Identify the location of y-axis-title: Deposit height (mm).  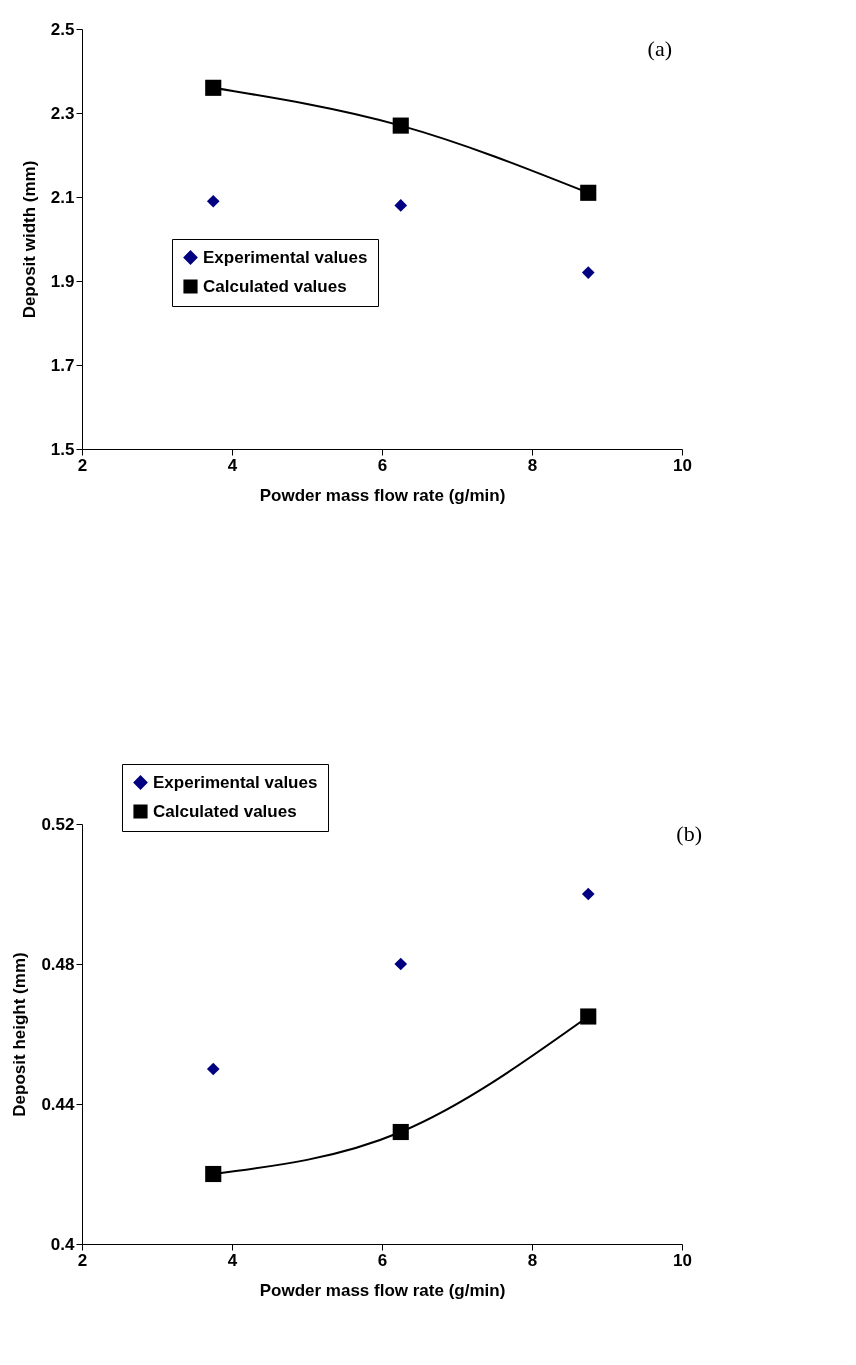
(20, 1034).